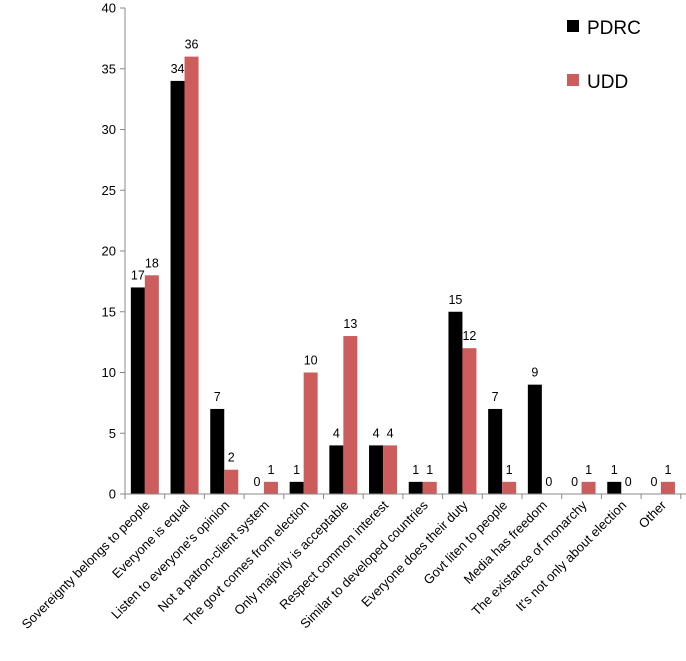 This screenshot has width=686, height=661. I want to click on data-label-pdrc: 34, so click(178, 69).